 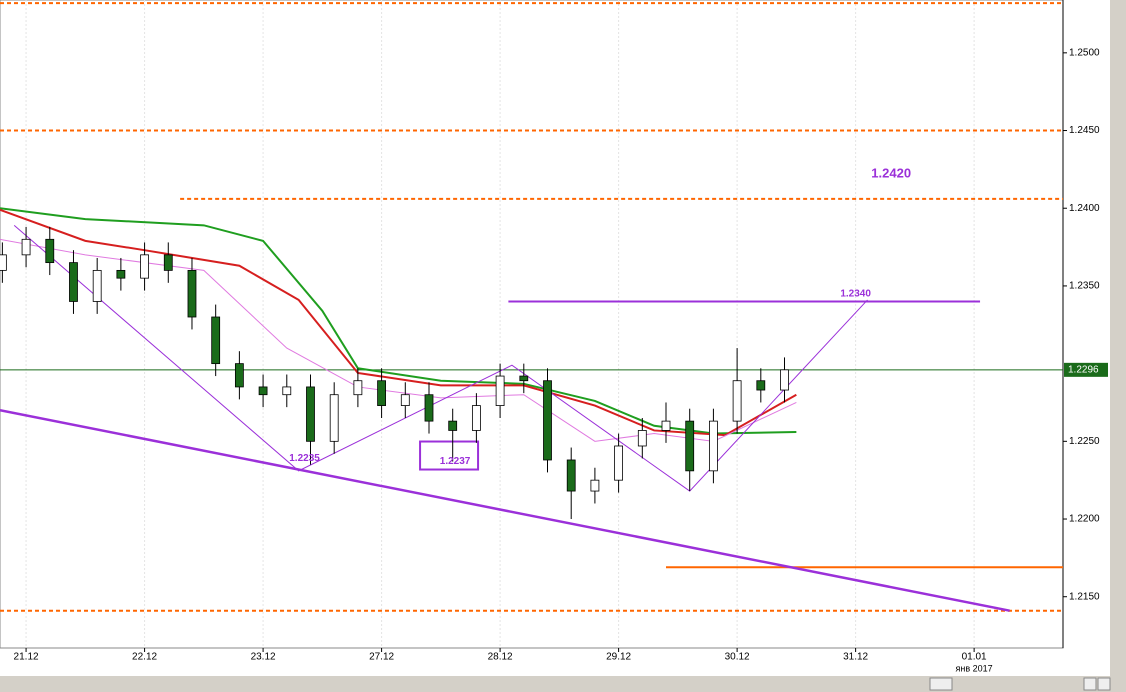 I want to click on x-tick-label: 01.01, so click(x=974, y=657).